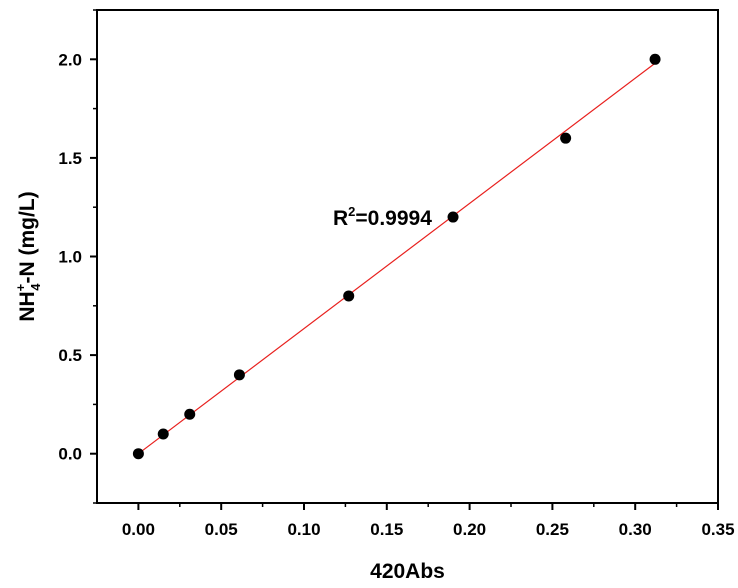 This screenshot has width=738, height=588. What do you see at coordinates (717, 529) in the screenshot?
I see `x-tick-label: 0.35` at bounding box center [717, 529].